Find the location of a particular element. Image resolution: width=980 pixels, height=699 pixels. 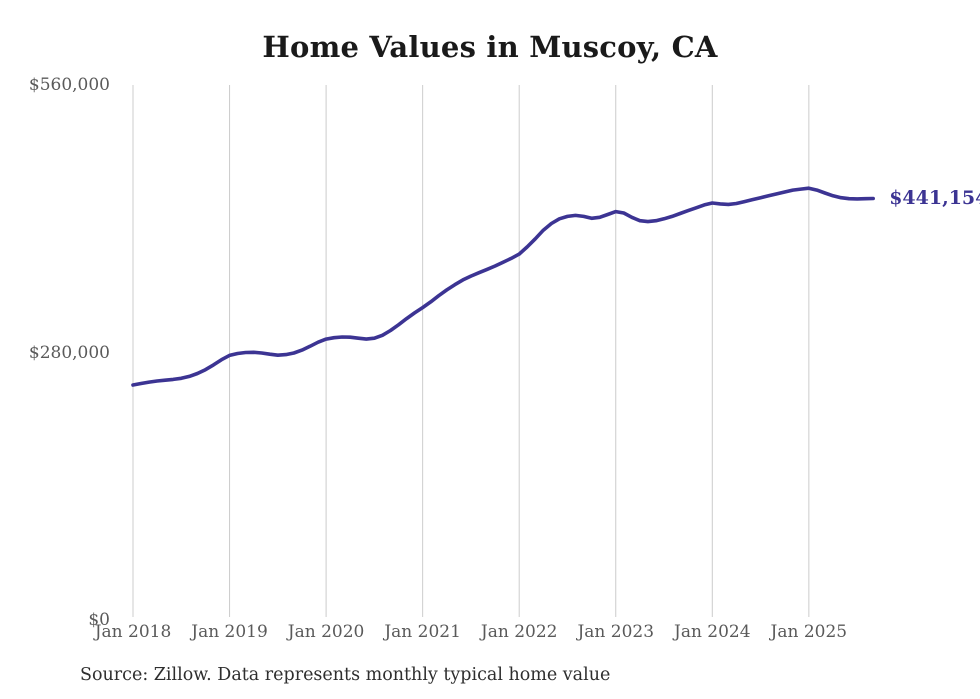

chart-title: Home Values in Muscoy, CA is located at coordinates (490, 47).